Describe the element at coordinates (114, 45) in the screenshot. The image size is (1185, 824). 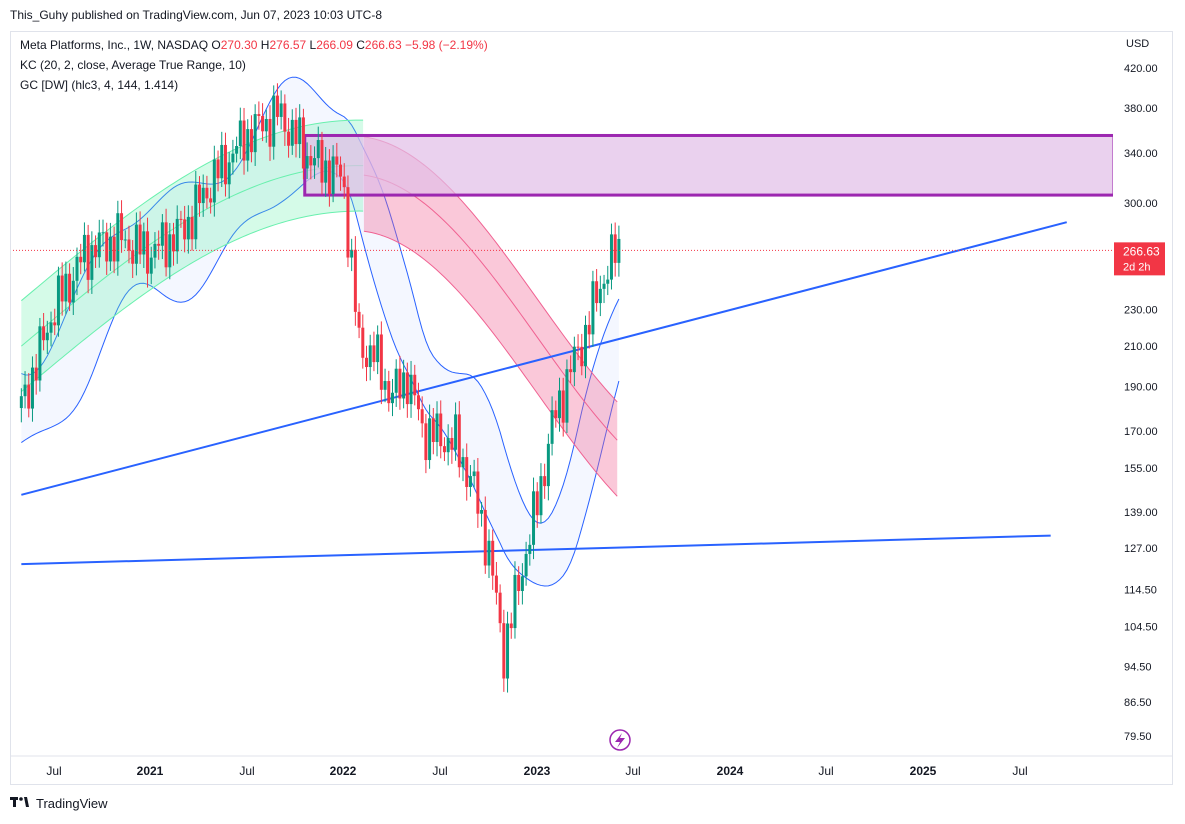
I see `symbol-title: Meta Platforms, Inc., 1W, NASDAQ` at that location.